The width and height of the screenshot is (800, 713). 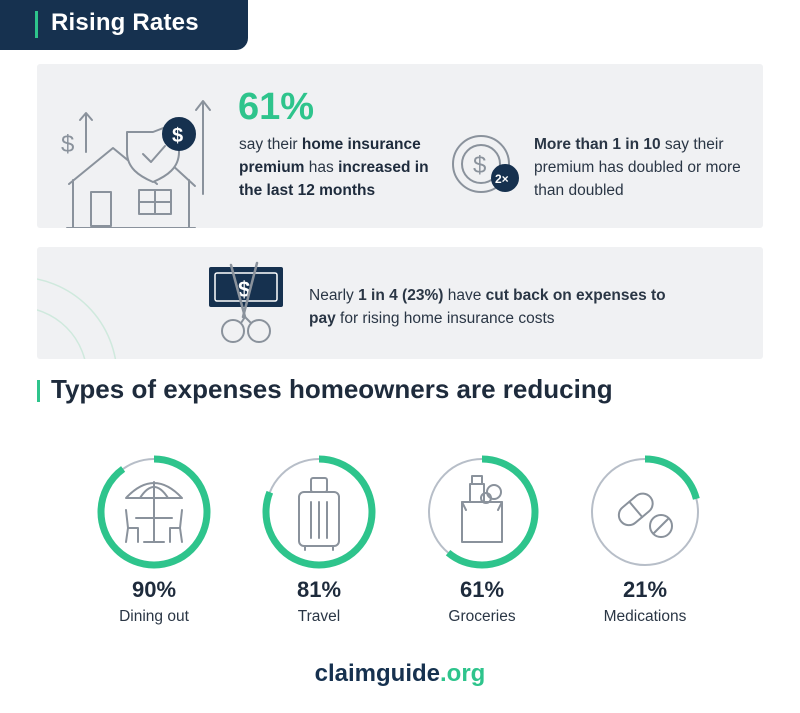 I want to click on ring-arc-dining-out, so click(x=154, y=512).